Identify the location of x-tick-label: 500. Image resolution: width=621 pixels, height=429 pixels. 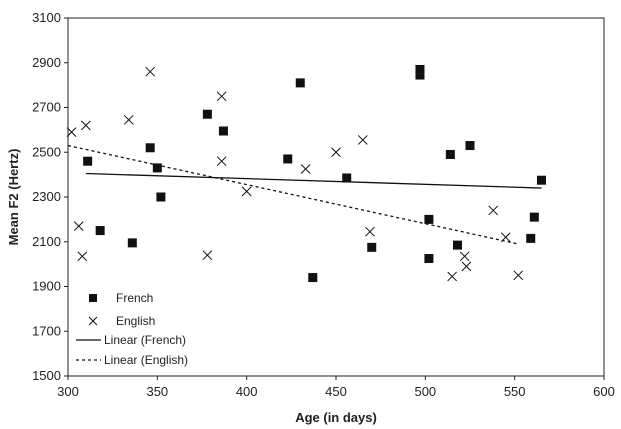
(425, 391).